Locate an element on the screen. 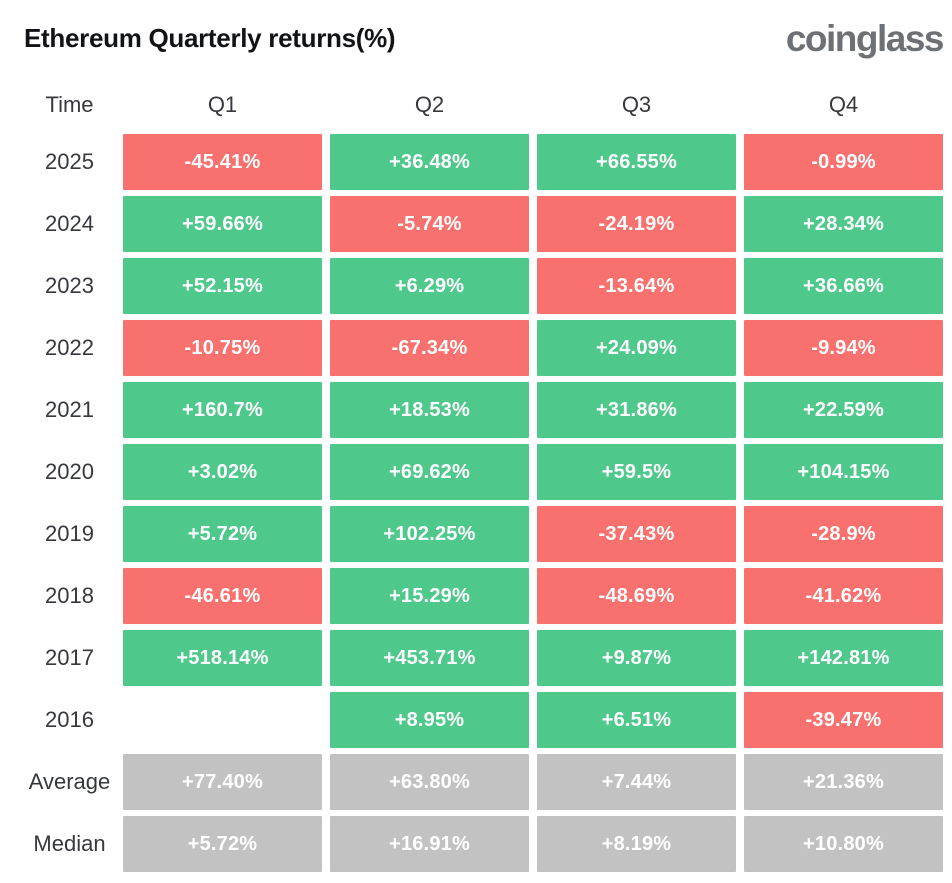 Image resolution: width=952 pixels, height=883 pixels. table-row: Average +77.40% +63.80% +7.44% +21.36% is located at coordinates (483, 782).